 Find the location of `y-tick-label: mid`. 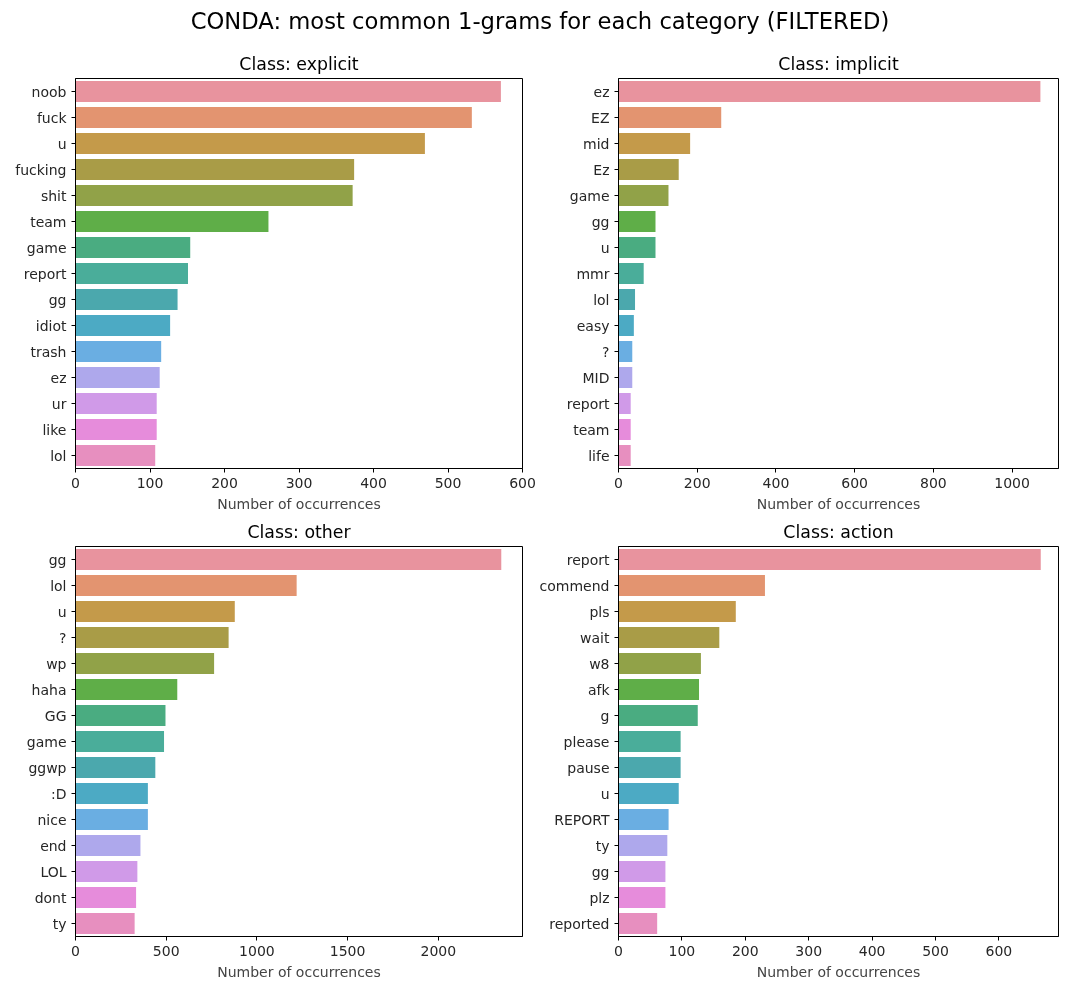

y-tick-label: mid is located at coordinates (596, 143).